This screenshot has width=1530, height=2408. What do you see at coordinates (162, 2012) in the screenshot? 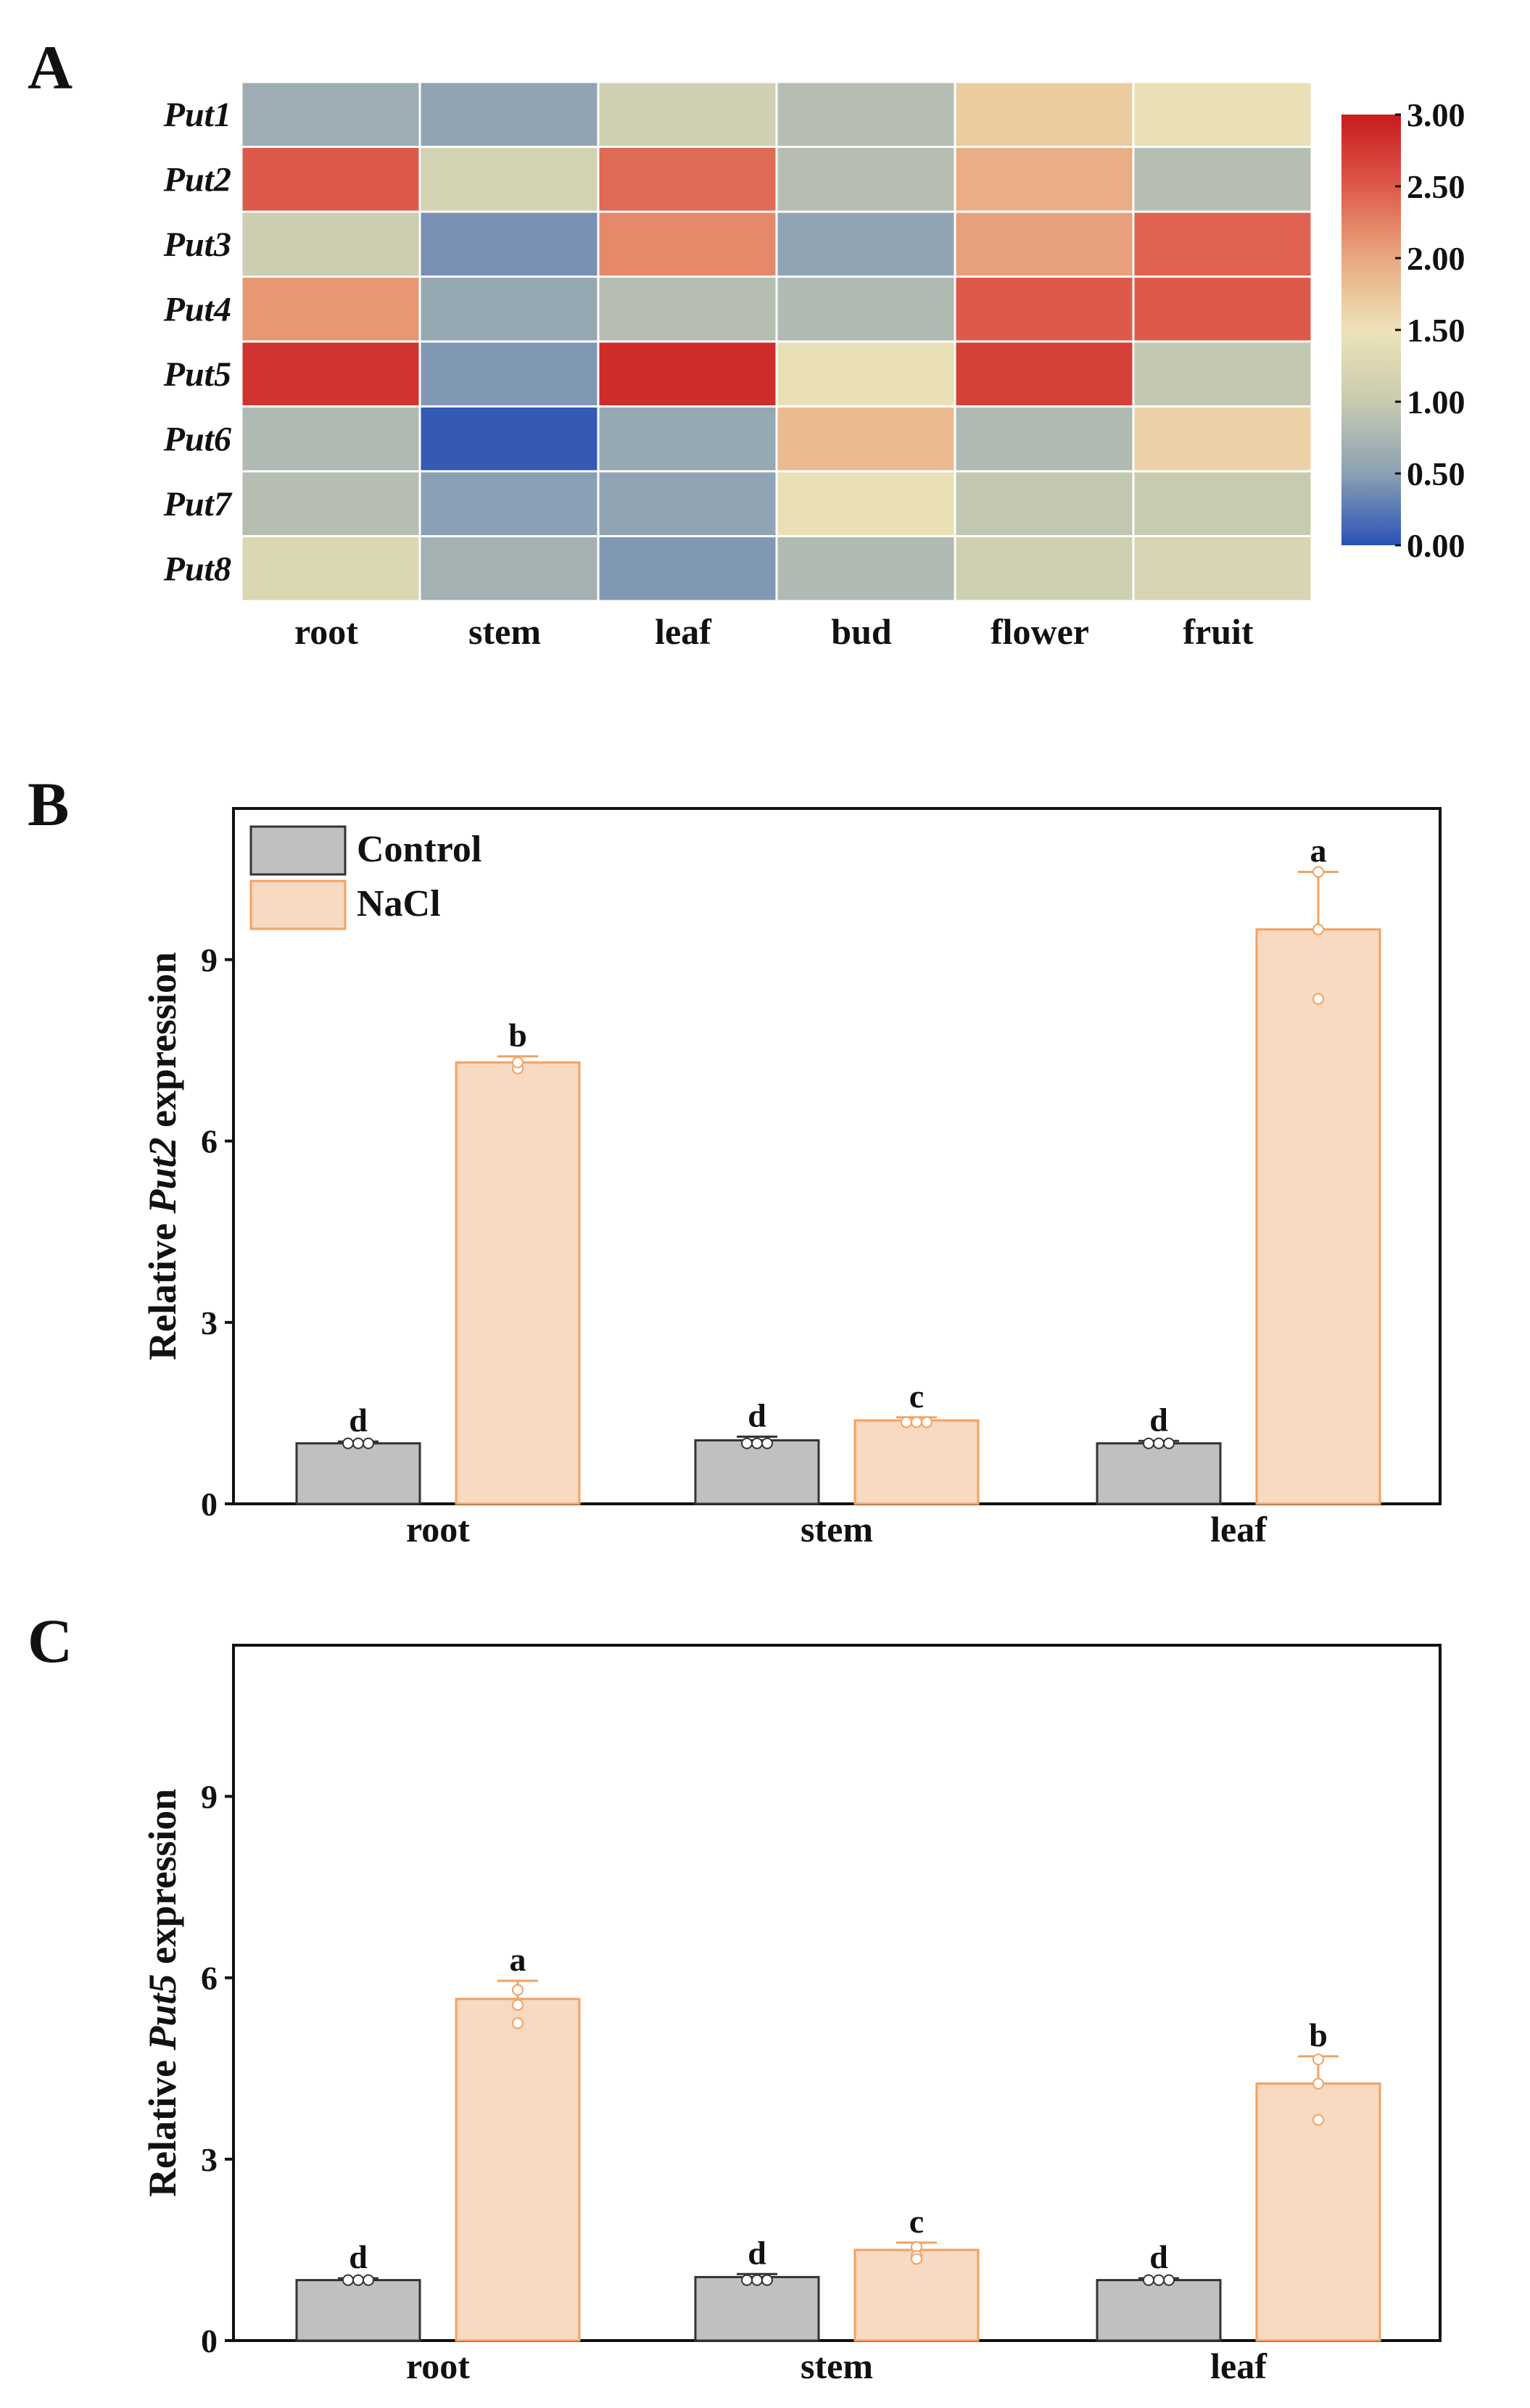
I see `y-axis-label-gene: Put5` at bounding box center [162, 2012].